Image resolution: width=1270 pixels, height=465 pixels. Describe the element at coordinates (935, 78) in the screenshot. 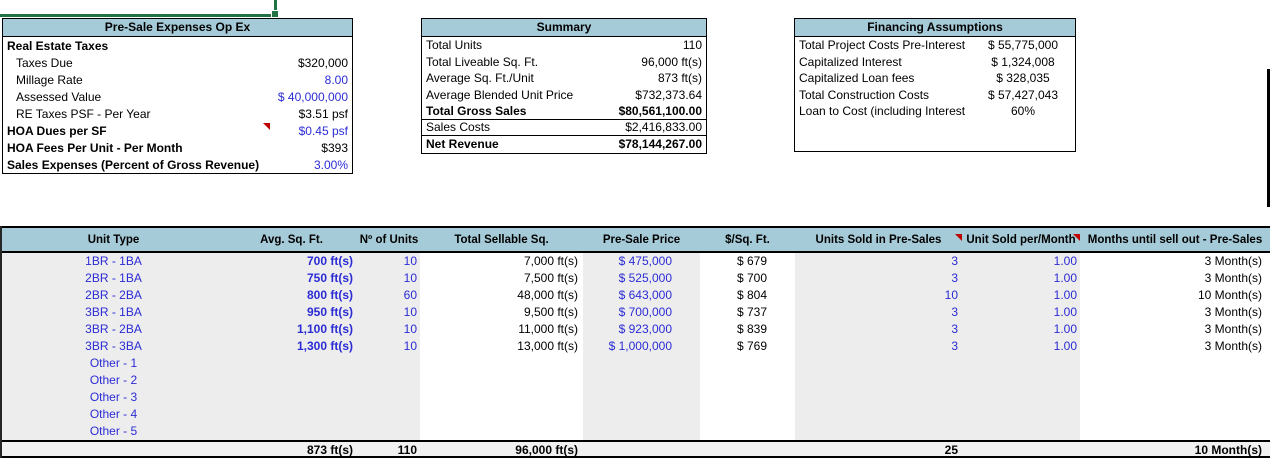

I see `financing-row: Capitalized Loan fees $ 328,035` at that location.